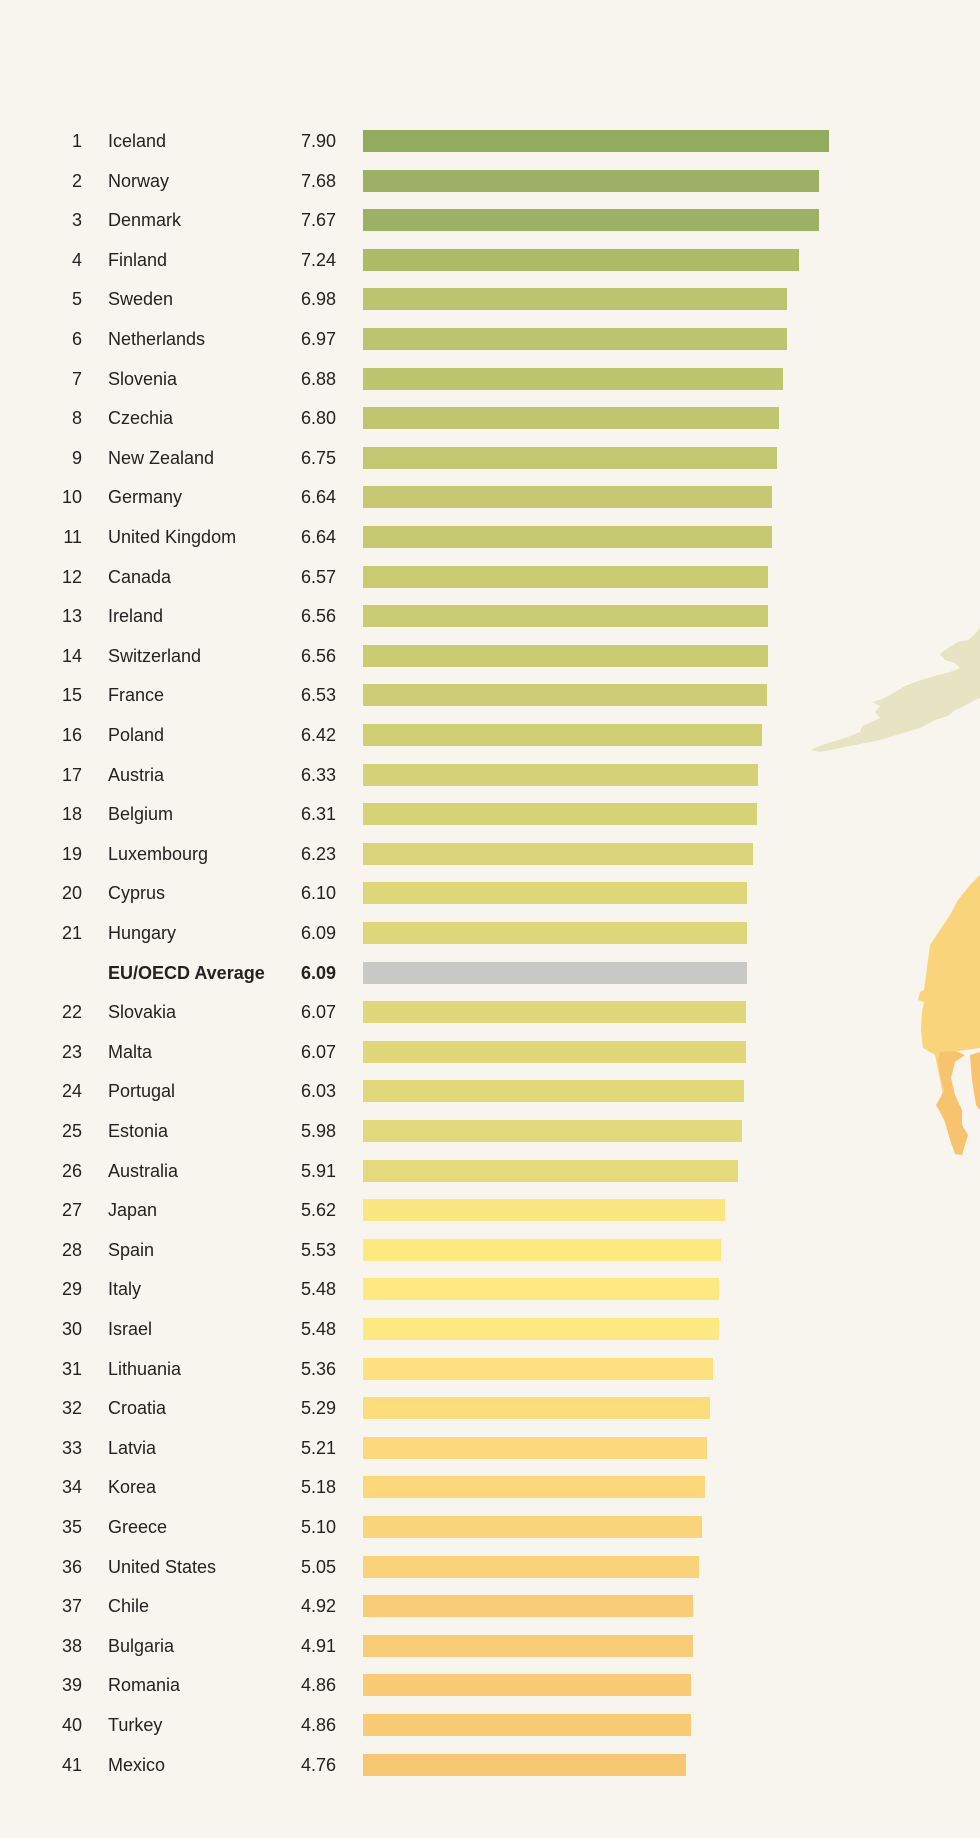 The height and width of the screenshot is (1838, 980). What do you see at coordinates (318, 418) in the screenshot?
I see `value-label: 6.80` at bounding box center [318, 418].